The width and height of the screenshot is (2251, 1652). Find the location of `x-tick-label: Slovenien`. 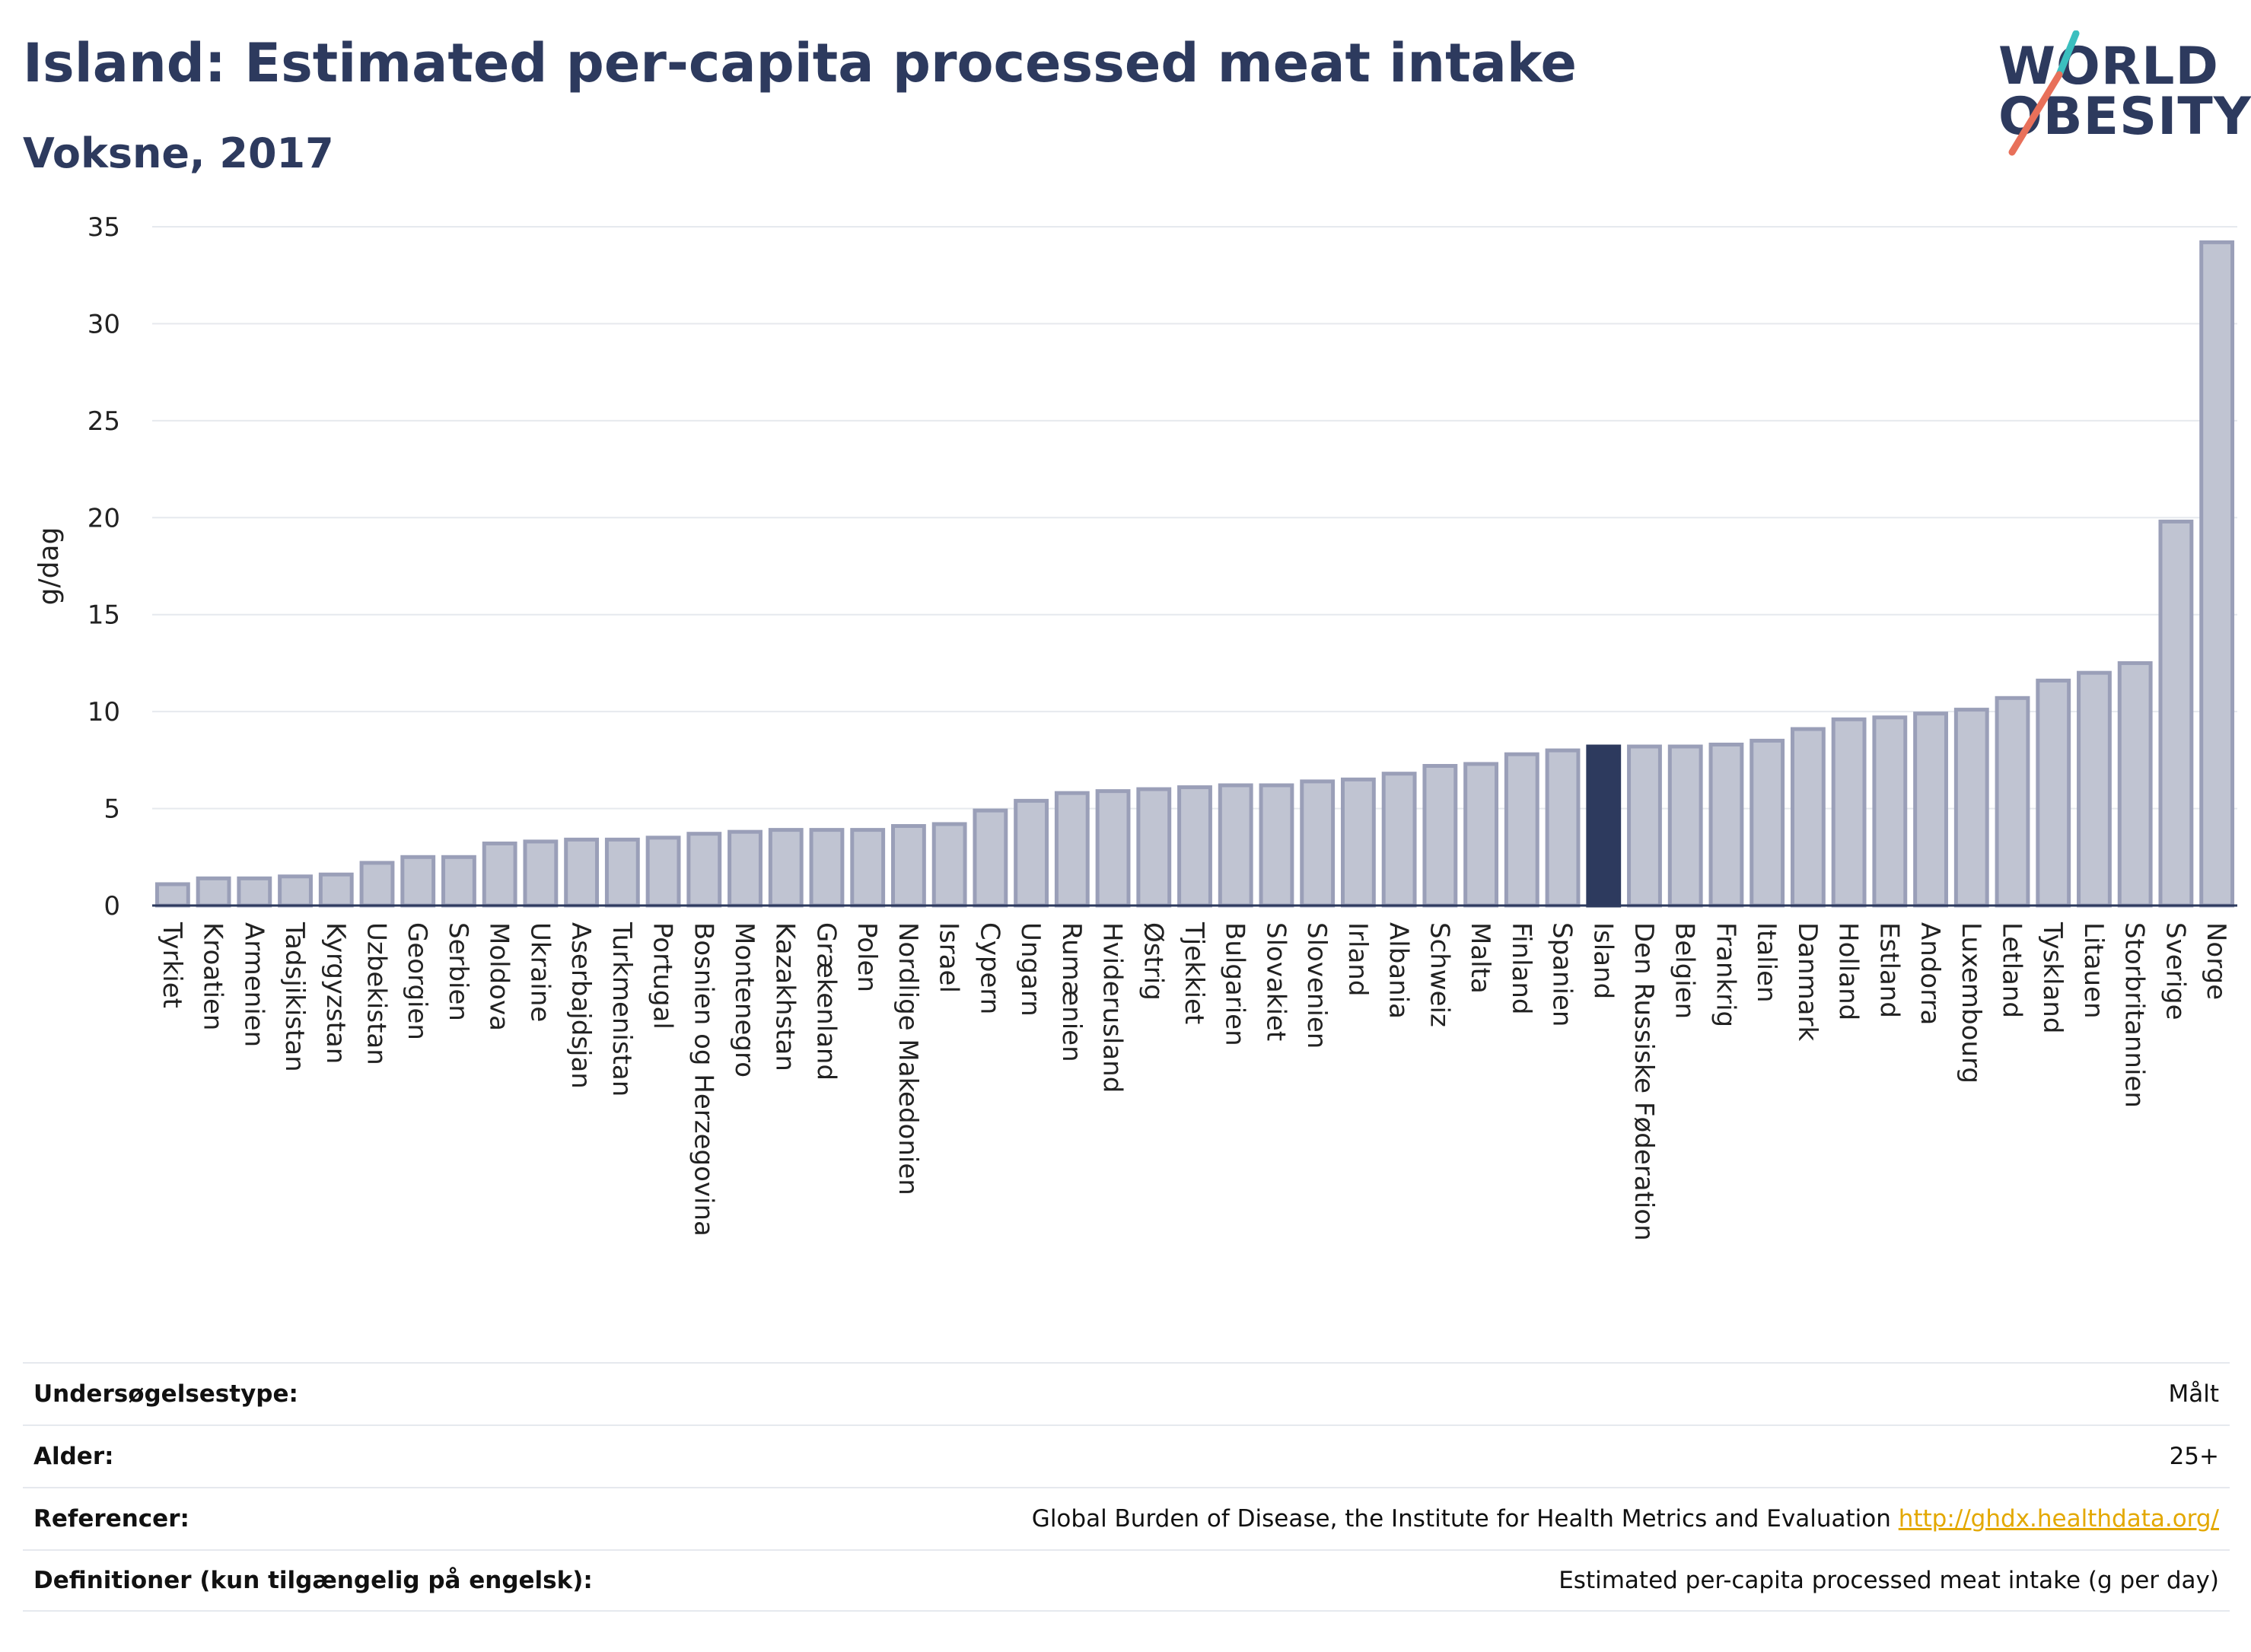

x-tick-label: Slovenien is located at coordinates (1316, 985).